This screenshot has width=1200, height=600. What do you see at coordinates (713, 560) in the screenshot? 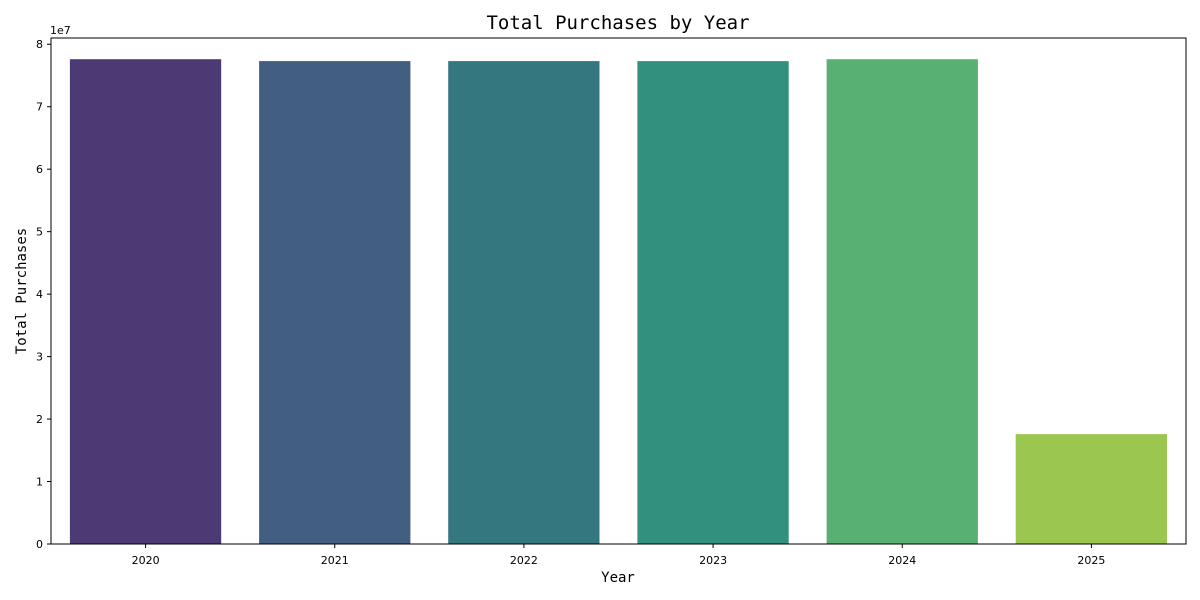
I see `x-tick-label: 2023` at bounding box center [713, 560].